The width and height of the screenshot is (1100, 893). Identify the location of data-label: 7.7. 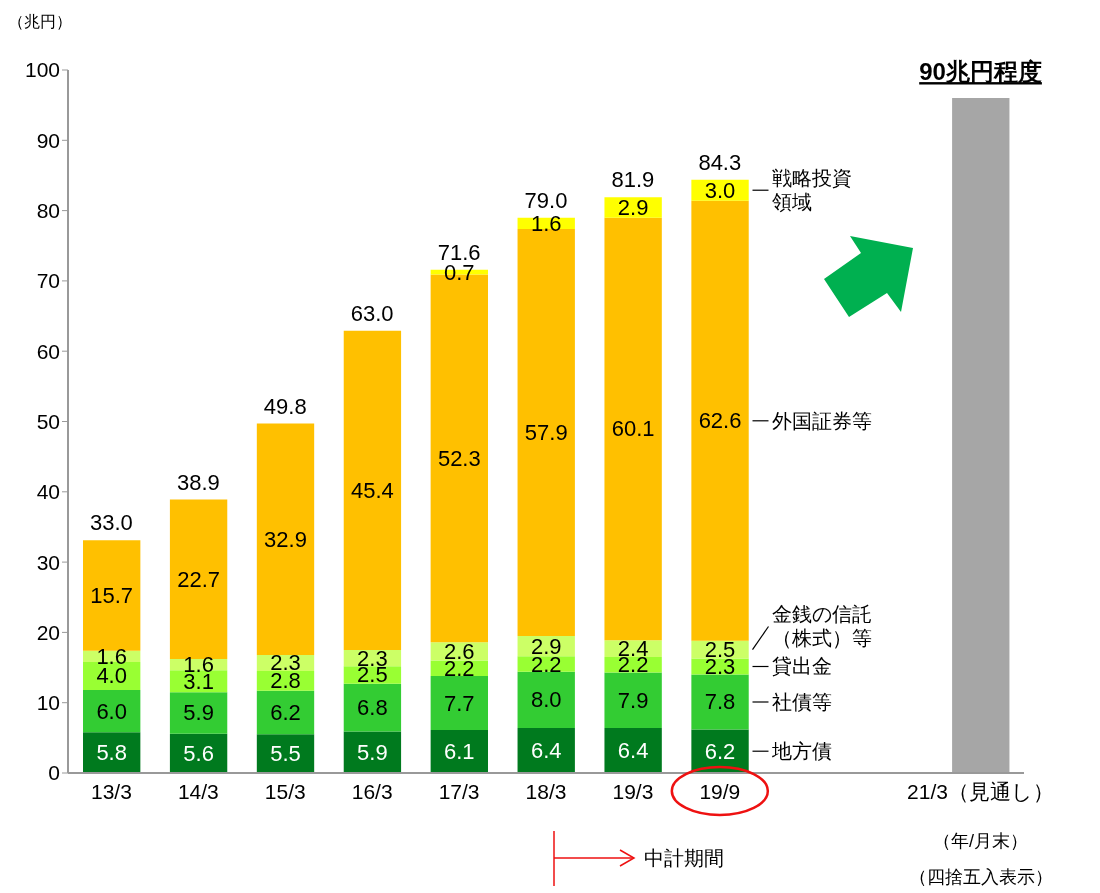
(459, 703).